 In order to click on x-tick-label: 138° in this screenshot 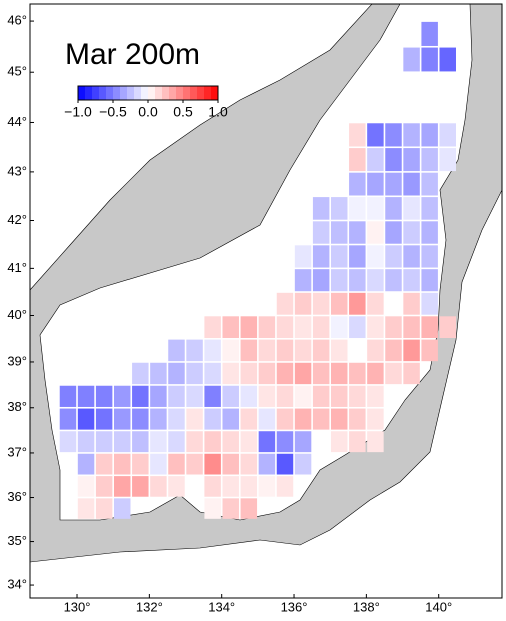, I will do `click(366, 606)`.